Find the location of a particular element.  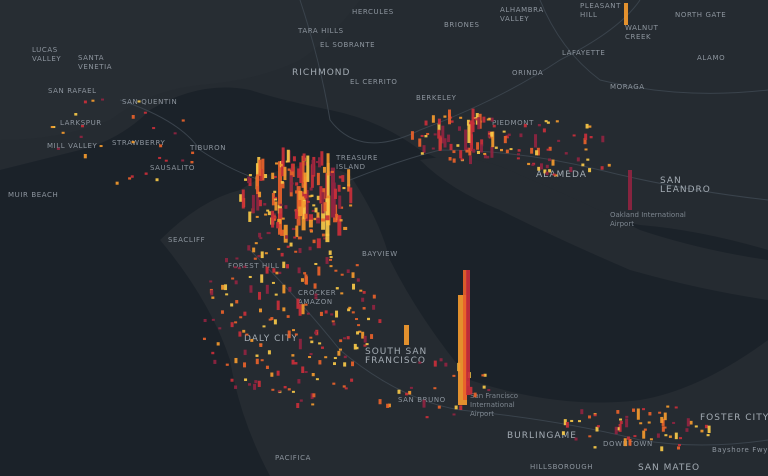

label-line: Airport is located at coordinates (482, 414).